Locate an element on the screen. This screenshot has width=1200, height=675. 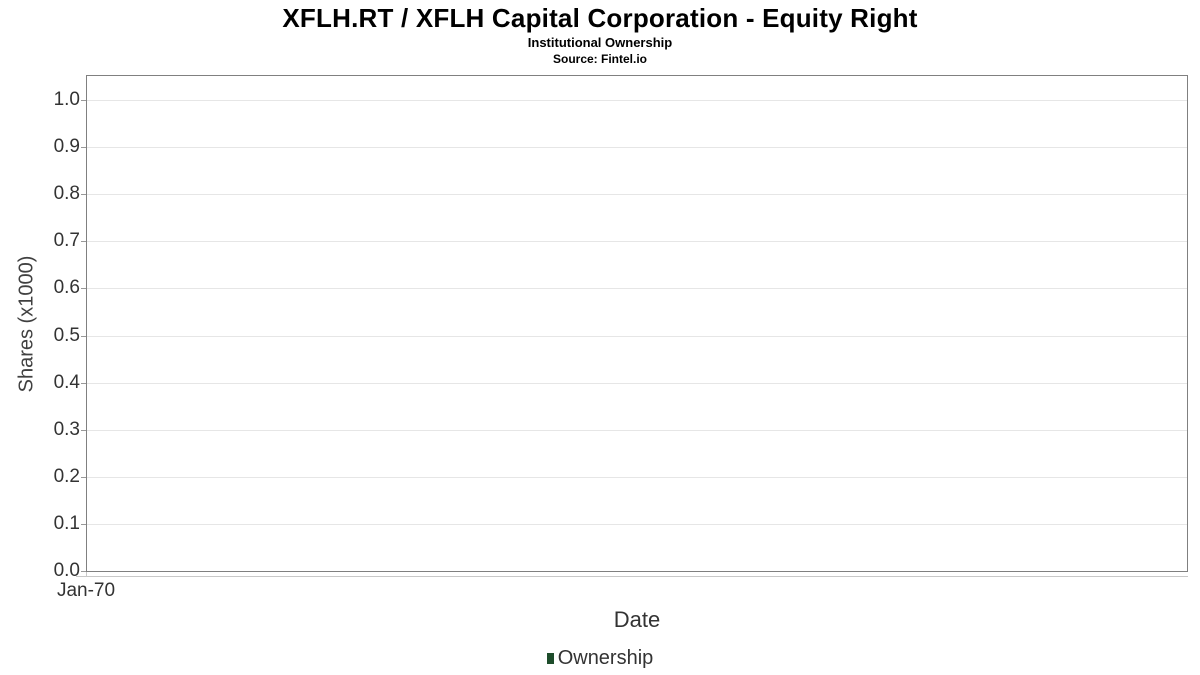
x-tick-label: Jan-70 is located at coordinates (86, 590).